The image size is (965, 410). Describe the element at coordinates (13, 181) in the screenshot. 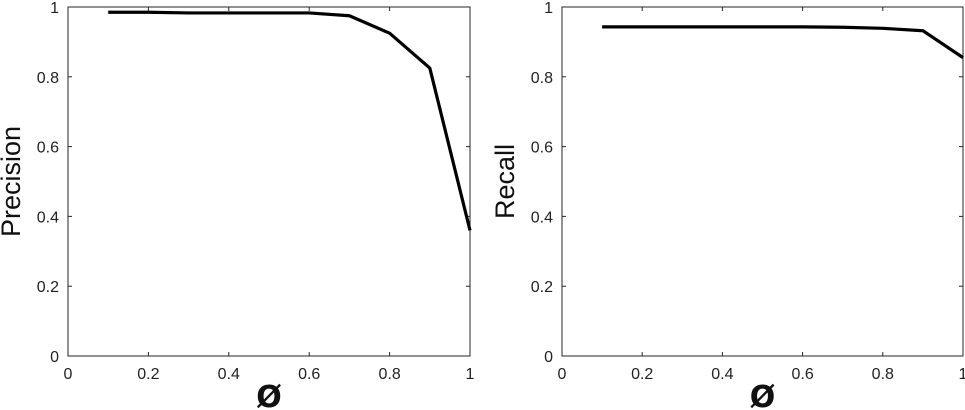

I see `y-axis-label: Precision` at that location.